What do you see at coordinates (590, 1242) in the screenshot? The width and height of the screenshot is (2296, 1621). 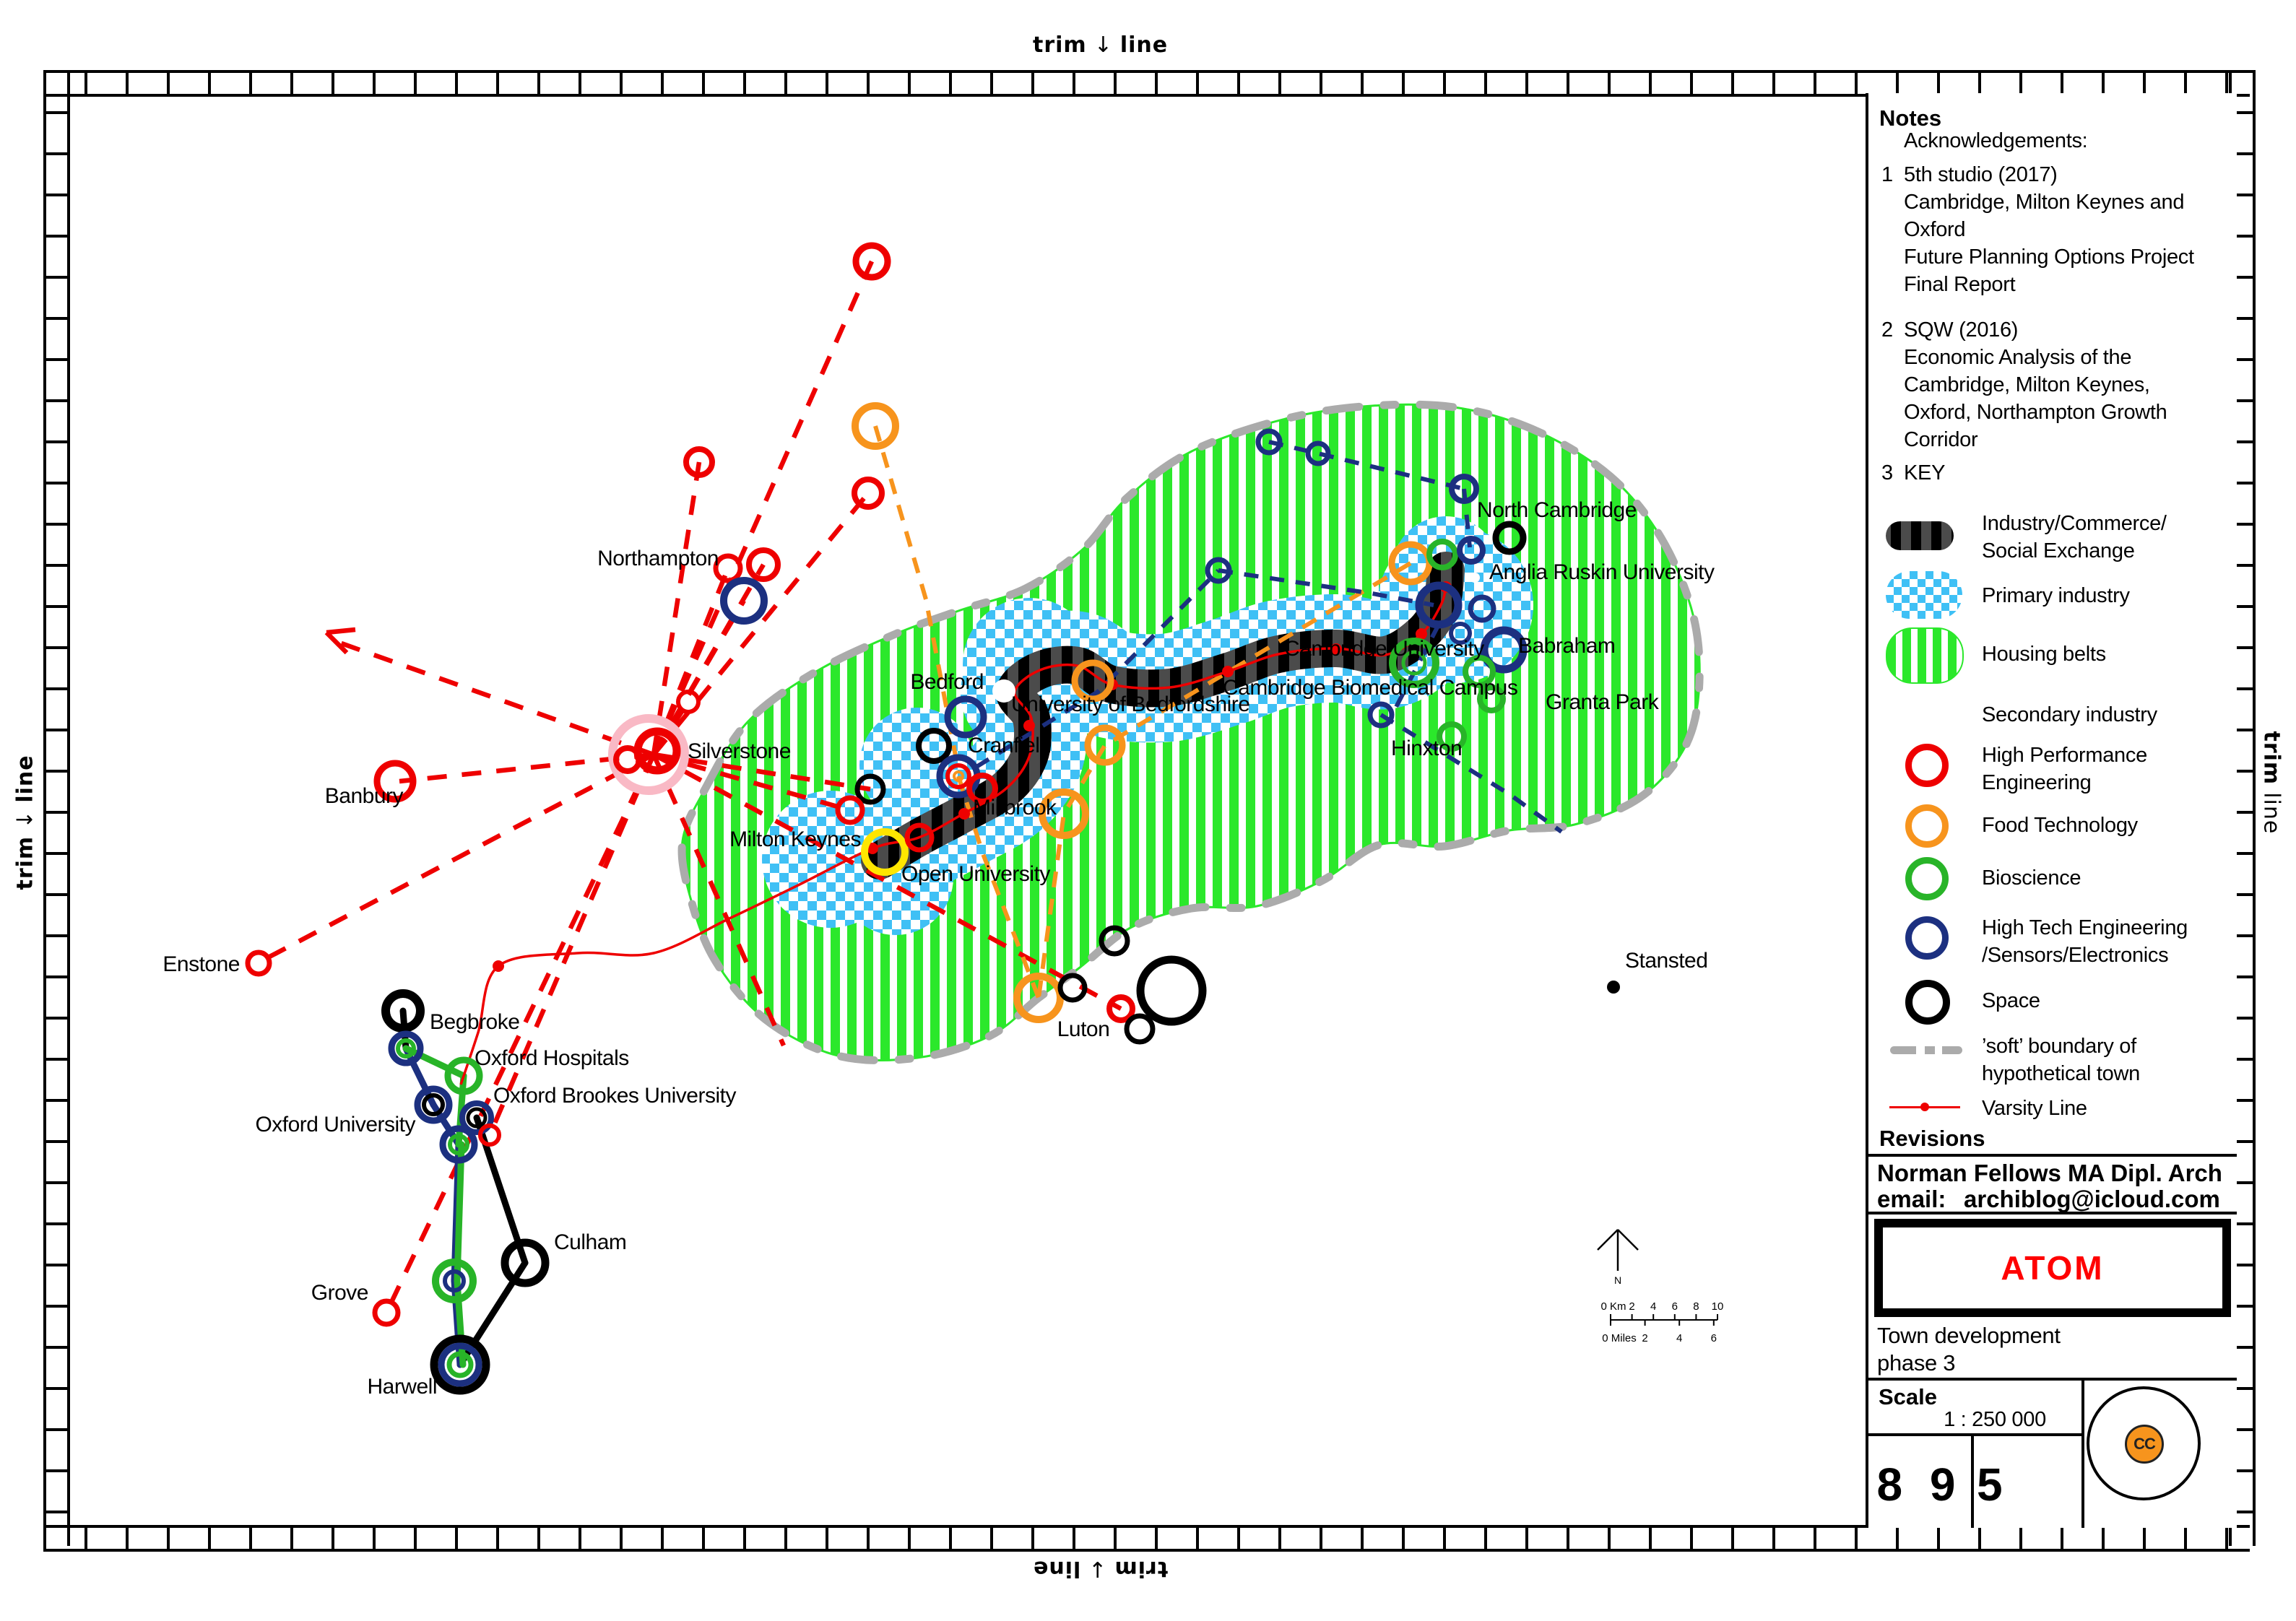 I see `map-label: Culham` at bounding box center [590, 1242].